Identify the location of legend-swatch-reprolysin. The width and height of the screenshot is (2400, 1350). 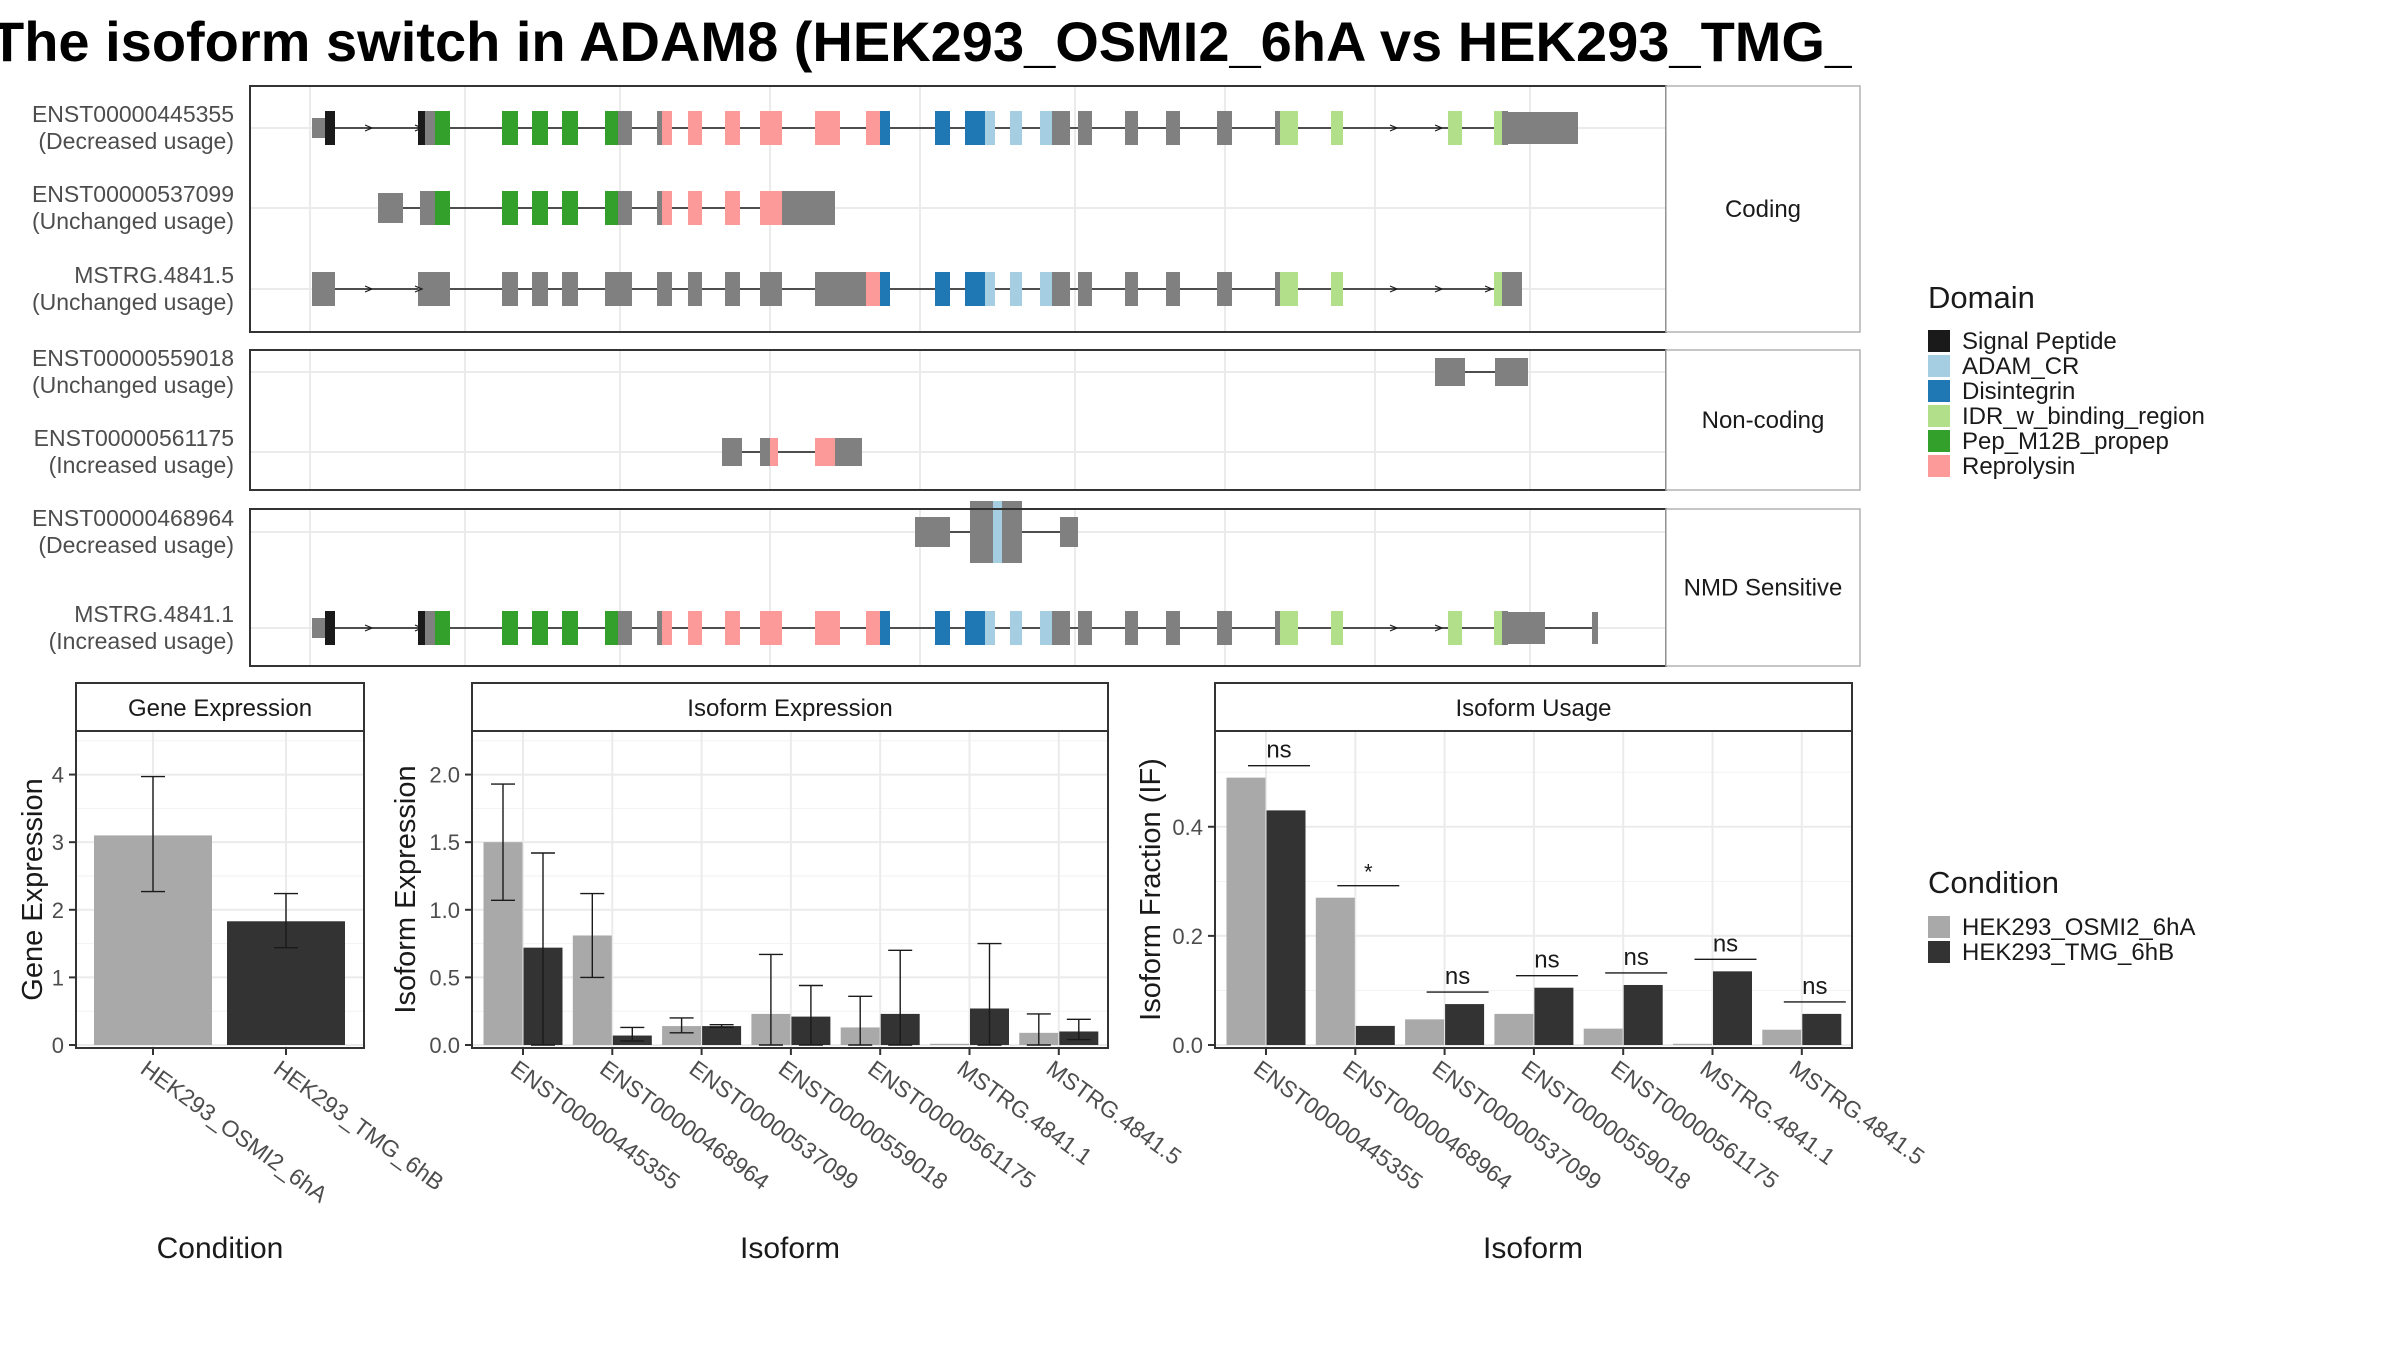
(1939, 466).